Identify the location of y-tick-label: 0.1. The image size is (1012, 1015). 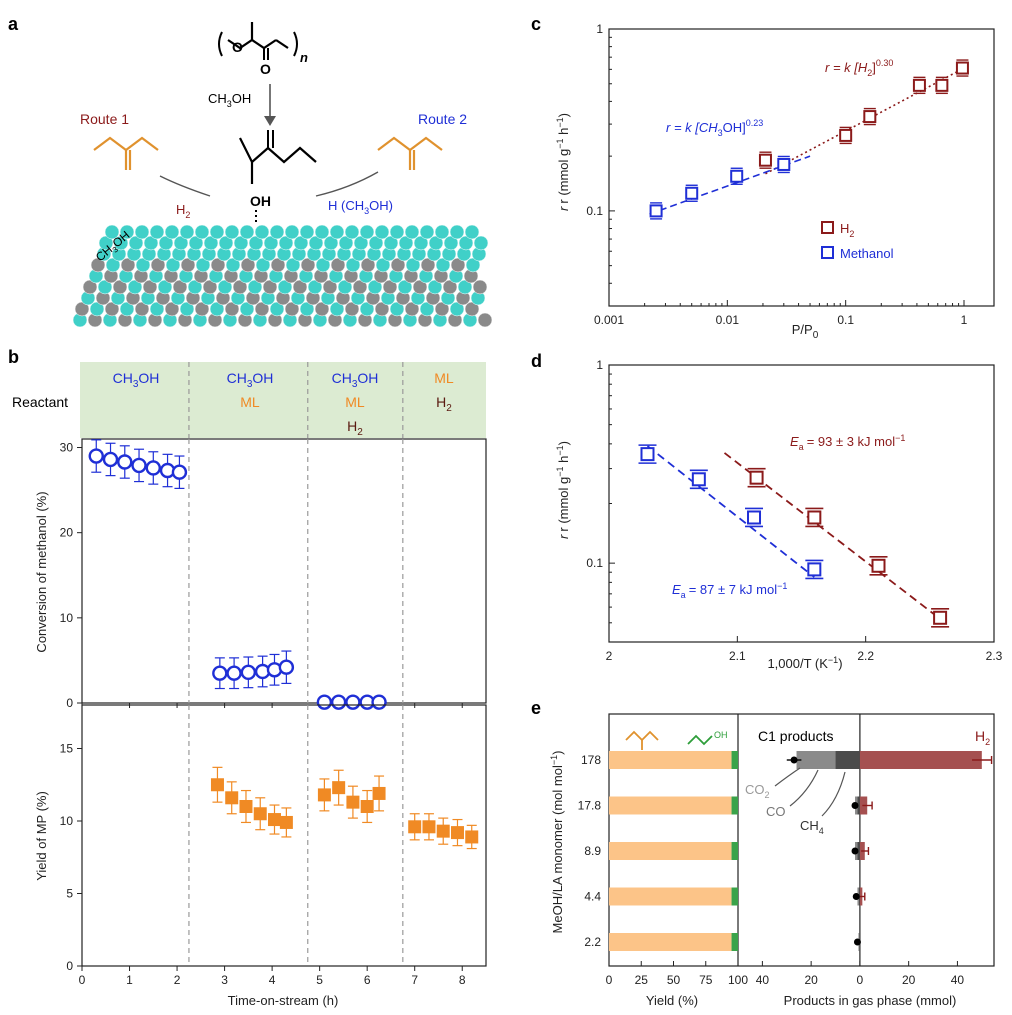
(594, 211).